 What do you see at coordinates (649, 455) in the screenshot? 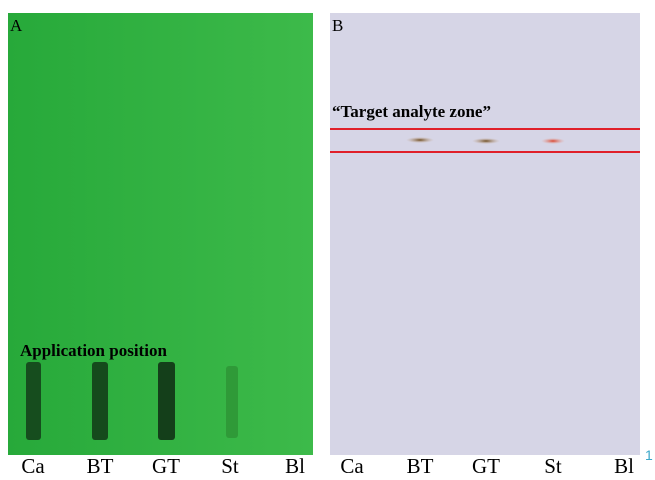
I see `page-number: 1` at bounding box center [649, 455].